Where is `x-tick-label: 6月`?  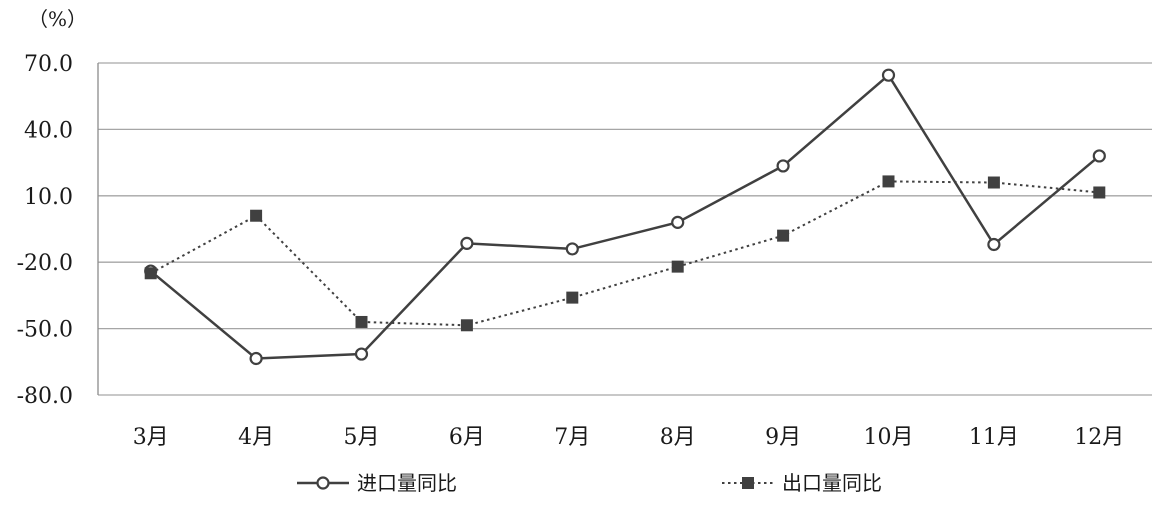
x-tick-label: 6月 is located at coordinates (467, 437).